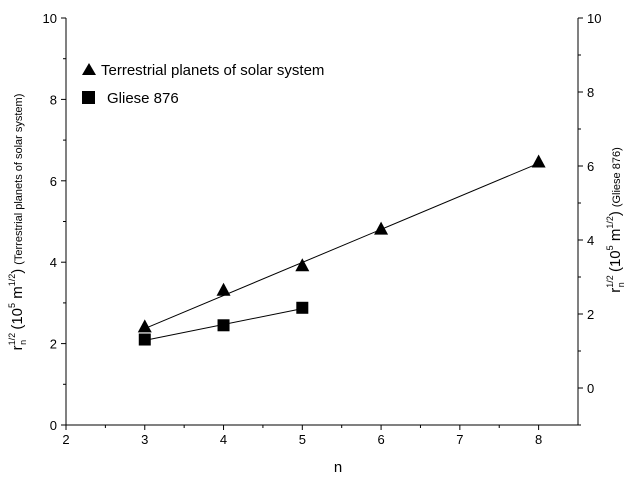 This screenshot has height=481, width=632. What do you see at coordinates (88, 97) in the screenshot?
I see `legend-square-icon` at bounding box center [88, 97].